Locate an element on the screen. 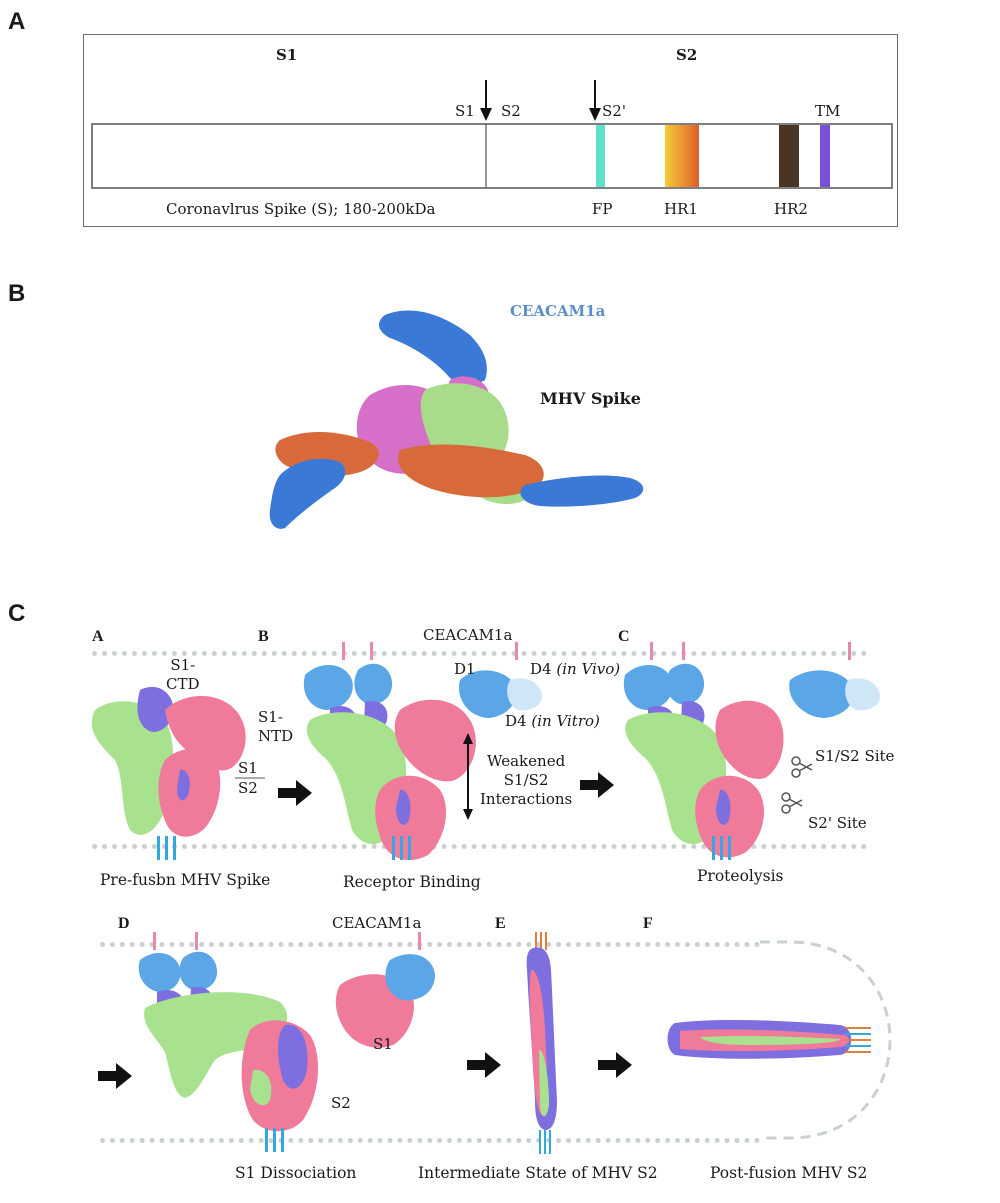 The height and width of the screenshot is (1203, 1000). step-d-s2-label: S2 is located at coordinates (341, 1103).